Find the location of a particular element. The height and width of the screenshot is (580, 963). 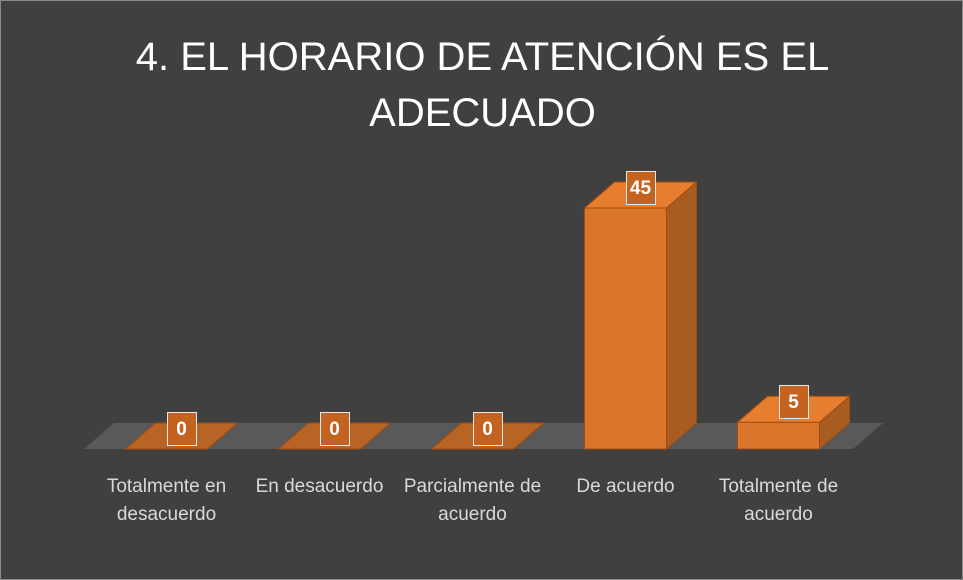

data-label: 5 is located at coordinates (793, 402).